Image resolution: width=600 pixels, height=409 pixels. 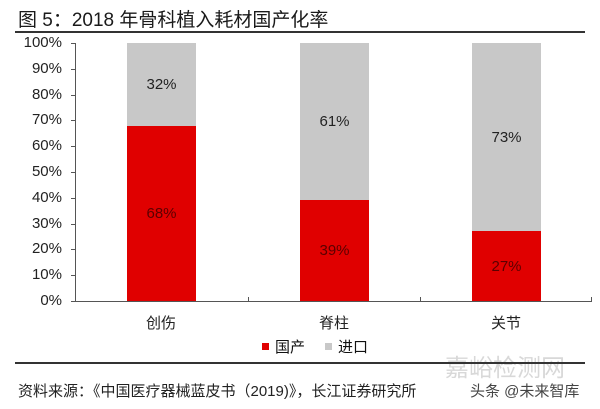 I want to click on y-tick-label: 50%, so click(x=46, y=171).